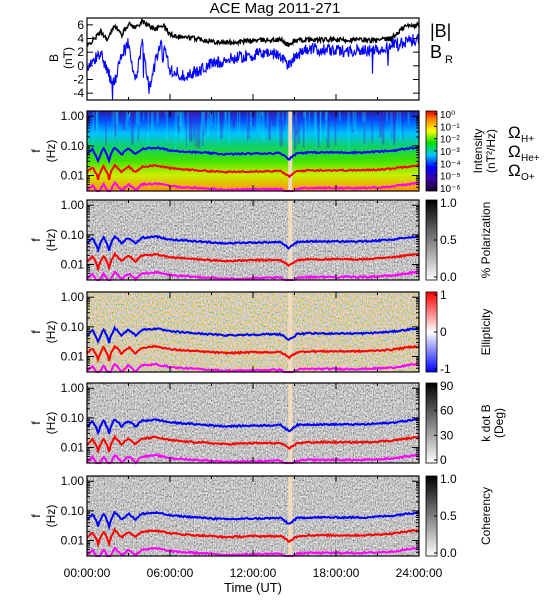 The height and width of the screenshot is (600, 550). Describe the element at coordinates (80, 66) in the screenshot. I see `mag-ytick-label: 0` at that location.